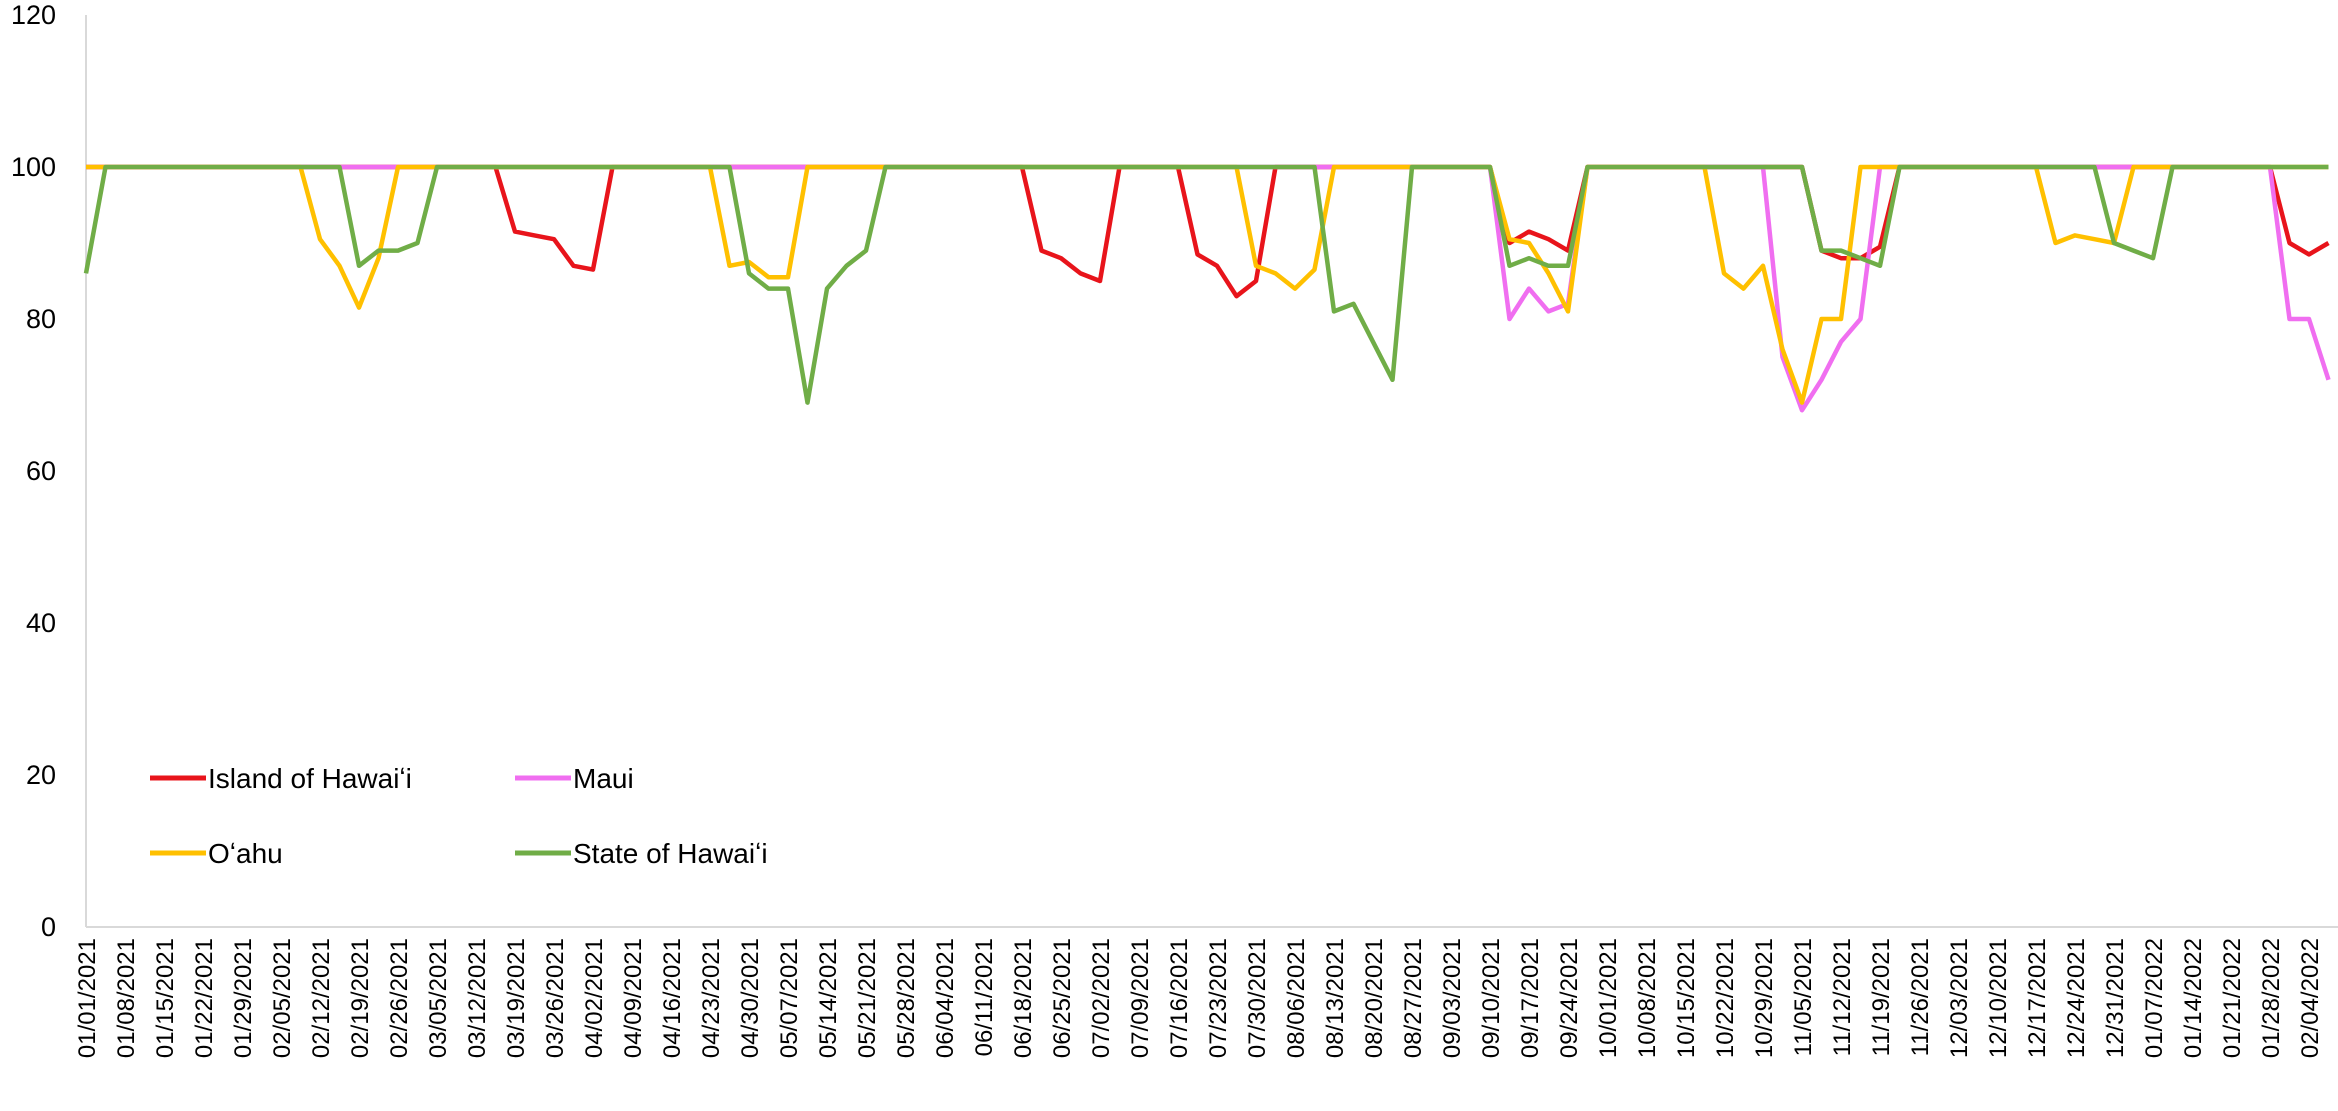 The height and width of the screenshot is (1111, 2338). Describe the element at coordinates (1608, 998) in the screenshot. I see `x-tick-label: 10/01/2021` at that location.